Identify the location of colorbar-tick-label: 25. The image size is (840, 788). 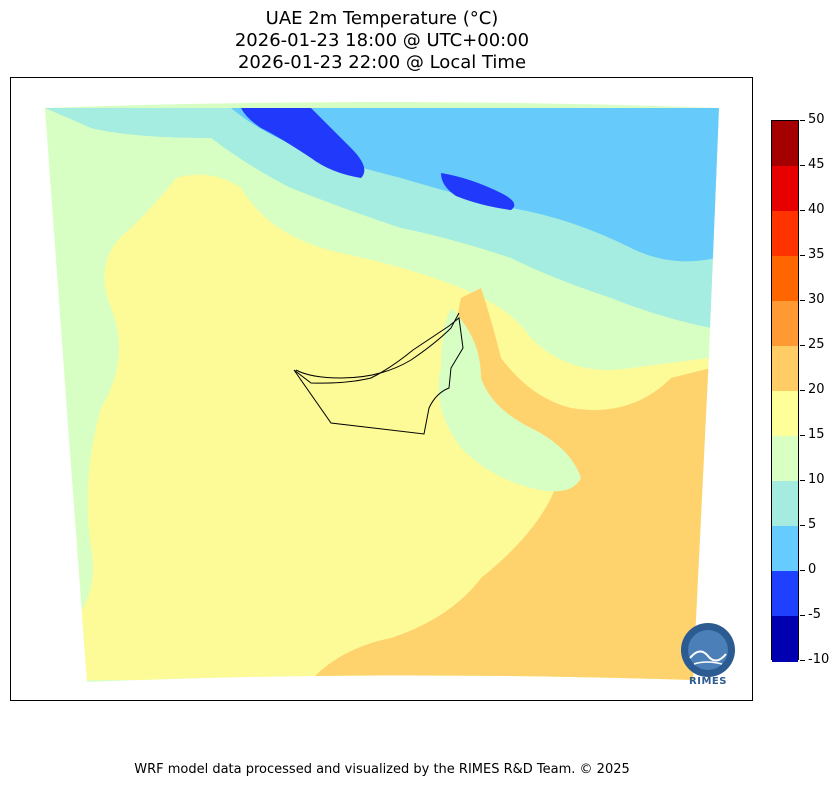
(816, 344).